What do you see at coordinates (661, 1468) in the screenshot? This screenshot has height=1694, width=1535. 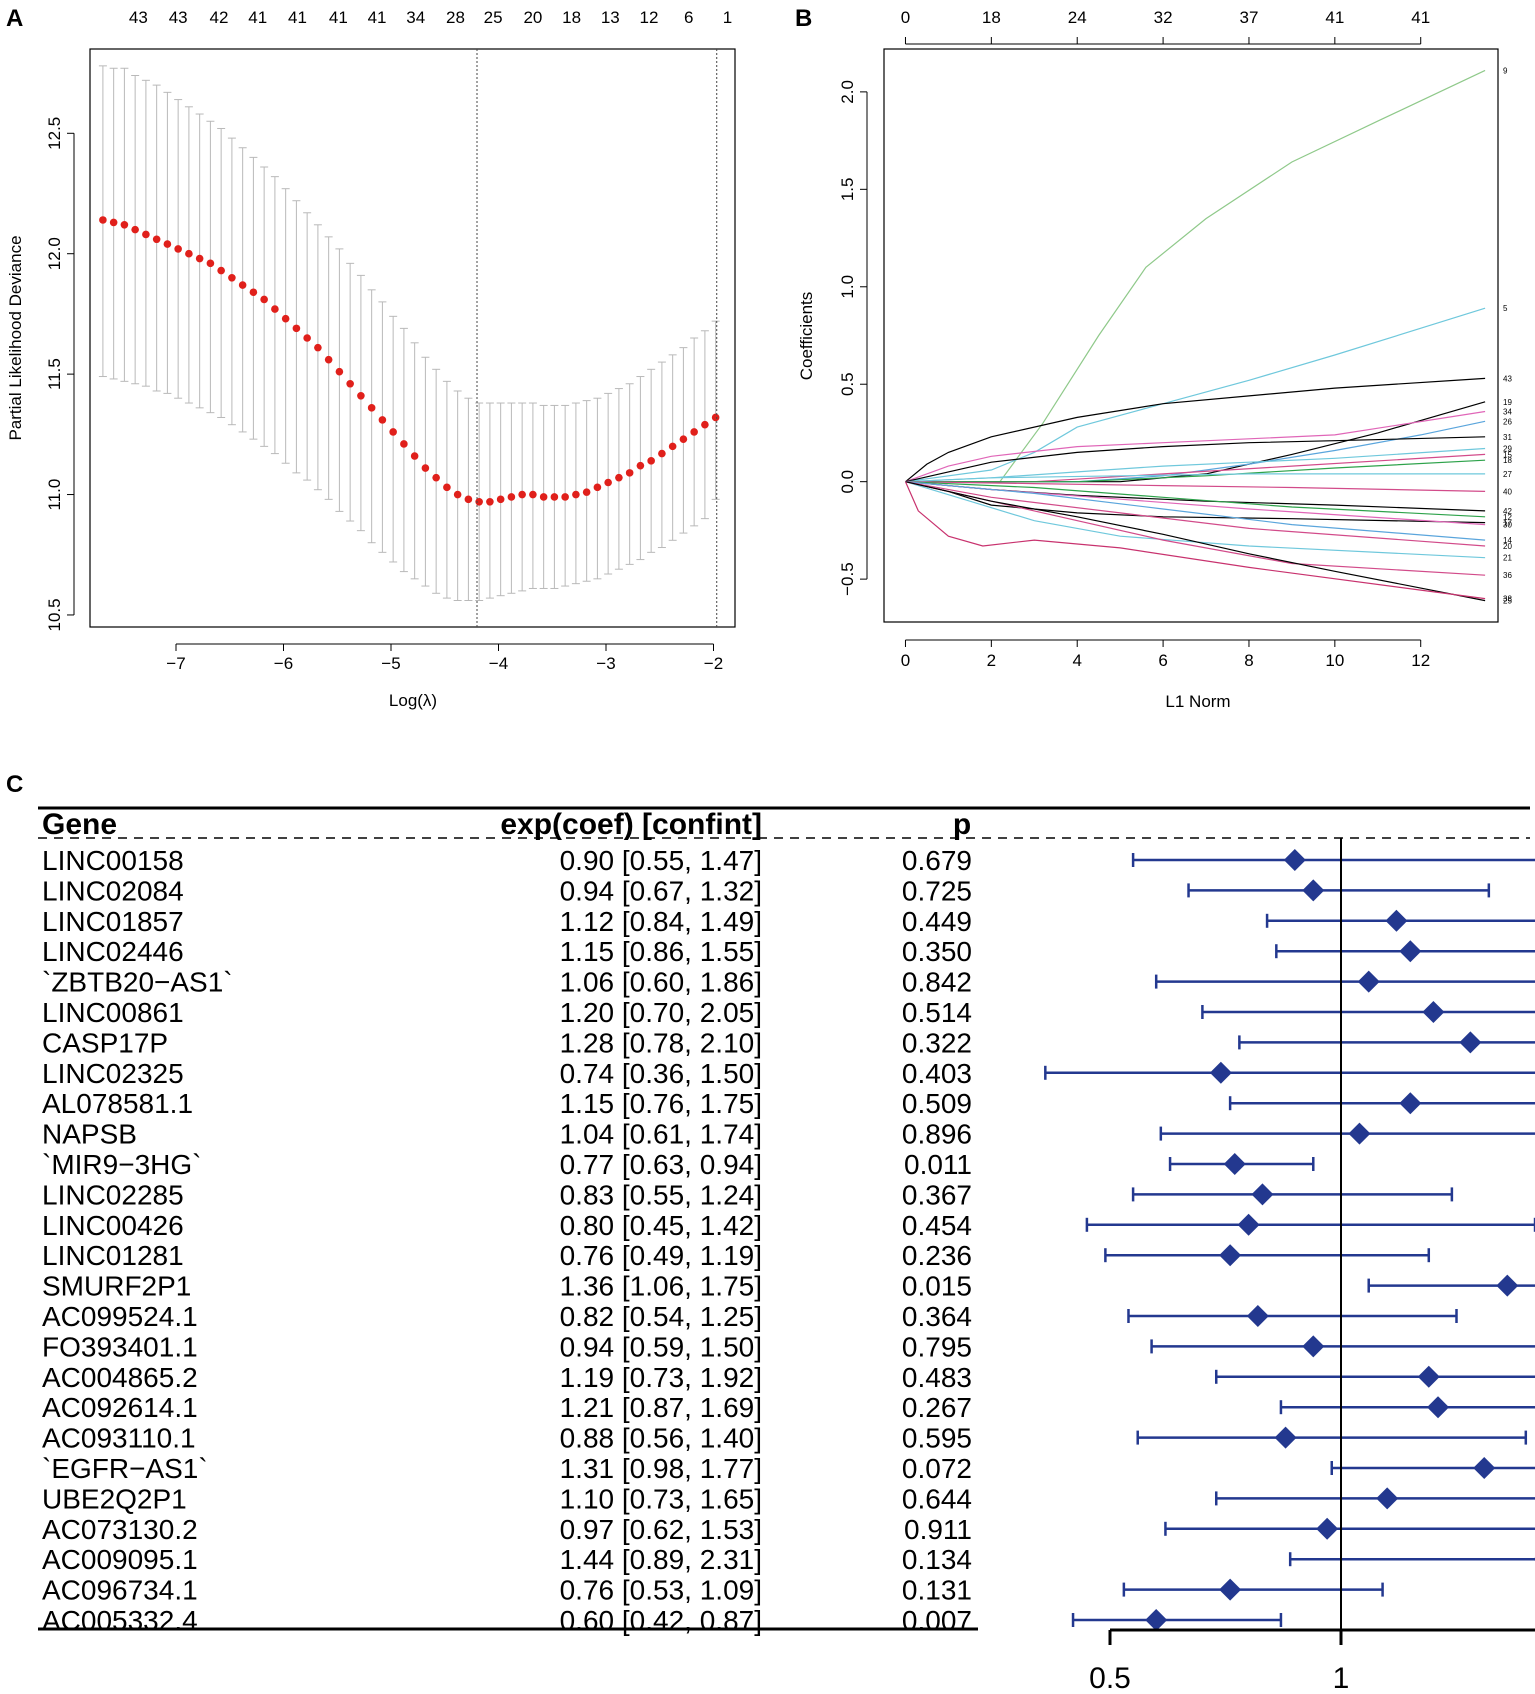 I see `confint-value: 1.31 [0.98, 1.77]` at bounding box center [661, 1468].